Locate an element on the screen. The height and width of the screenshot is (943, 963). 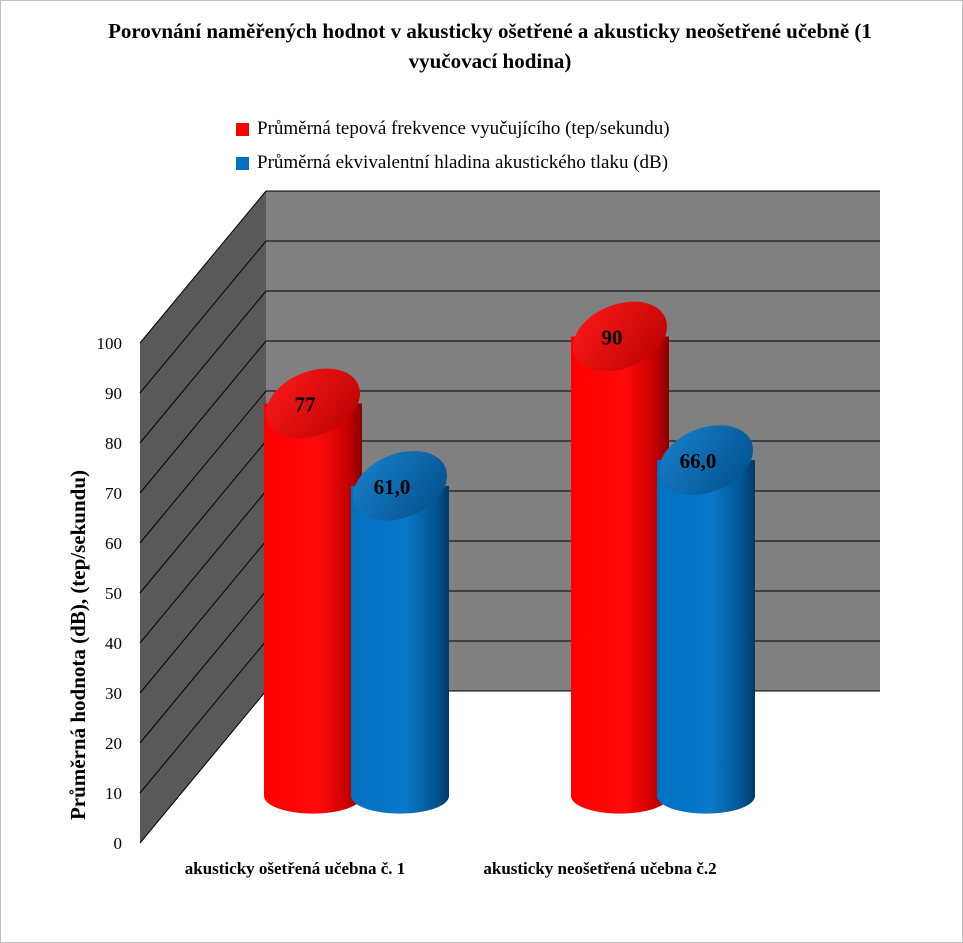
bar-cylinder: 61,0 is located at coordinates (400, 632).